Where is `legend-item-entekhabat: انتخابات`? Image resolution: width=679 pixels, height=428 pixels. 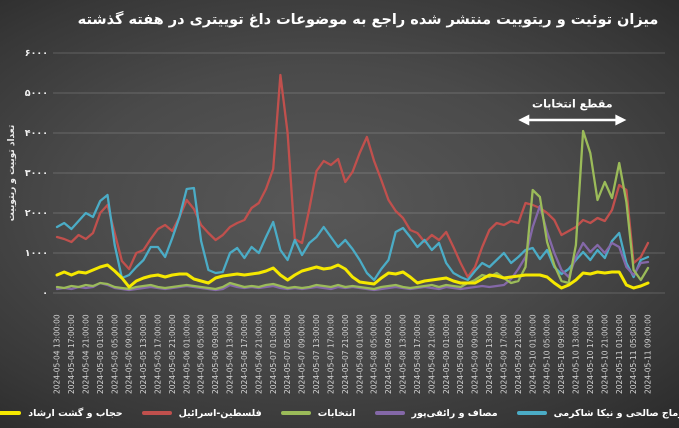 legend-item-entekhabat: انتخابات is located at coordinates (318, 413).